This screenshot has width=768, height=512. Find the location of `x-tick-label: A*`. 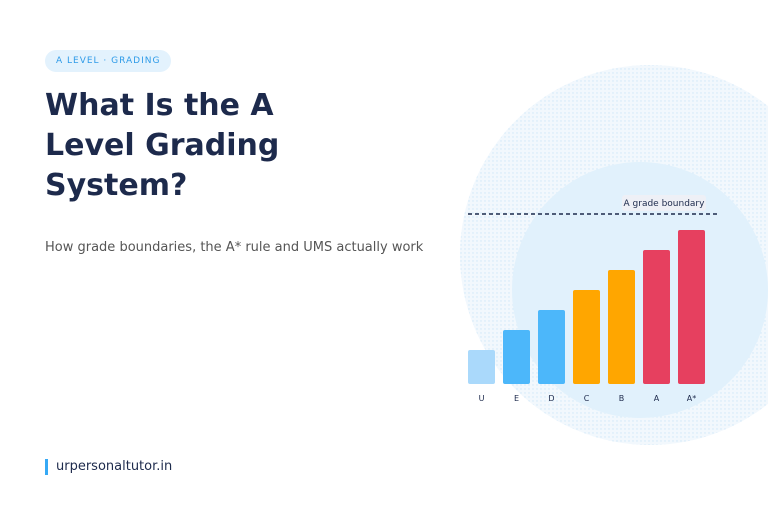

x-tick-label: A* is located at coordinates (691, 398).